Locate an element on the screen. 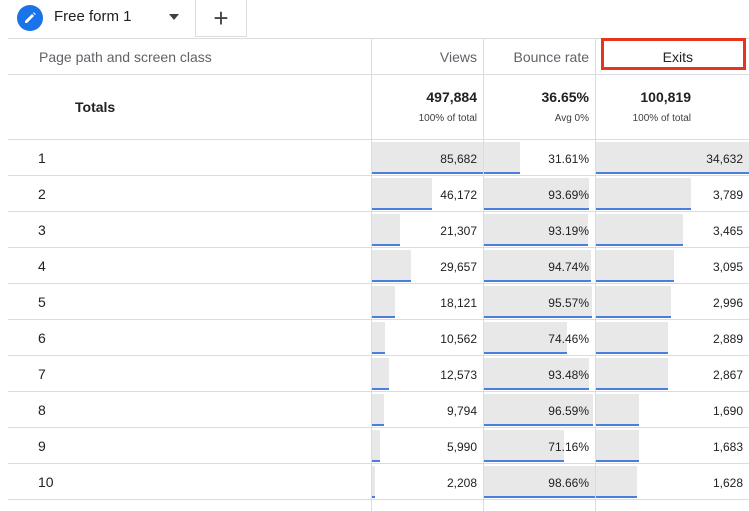 The width and height of the screenshot is (749, 511). cell-views: 85,682 is located at coordinates (427, 158).